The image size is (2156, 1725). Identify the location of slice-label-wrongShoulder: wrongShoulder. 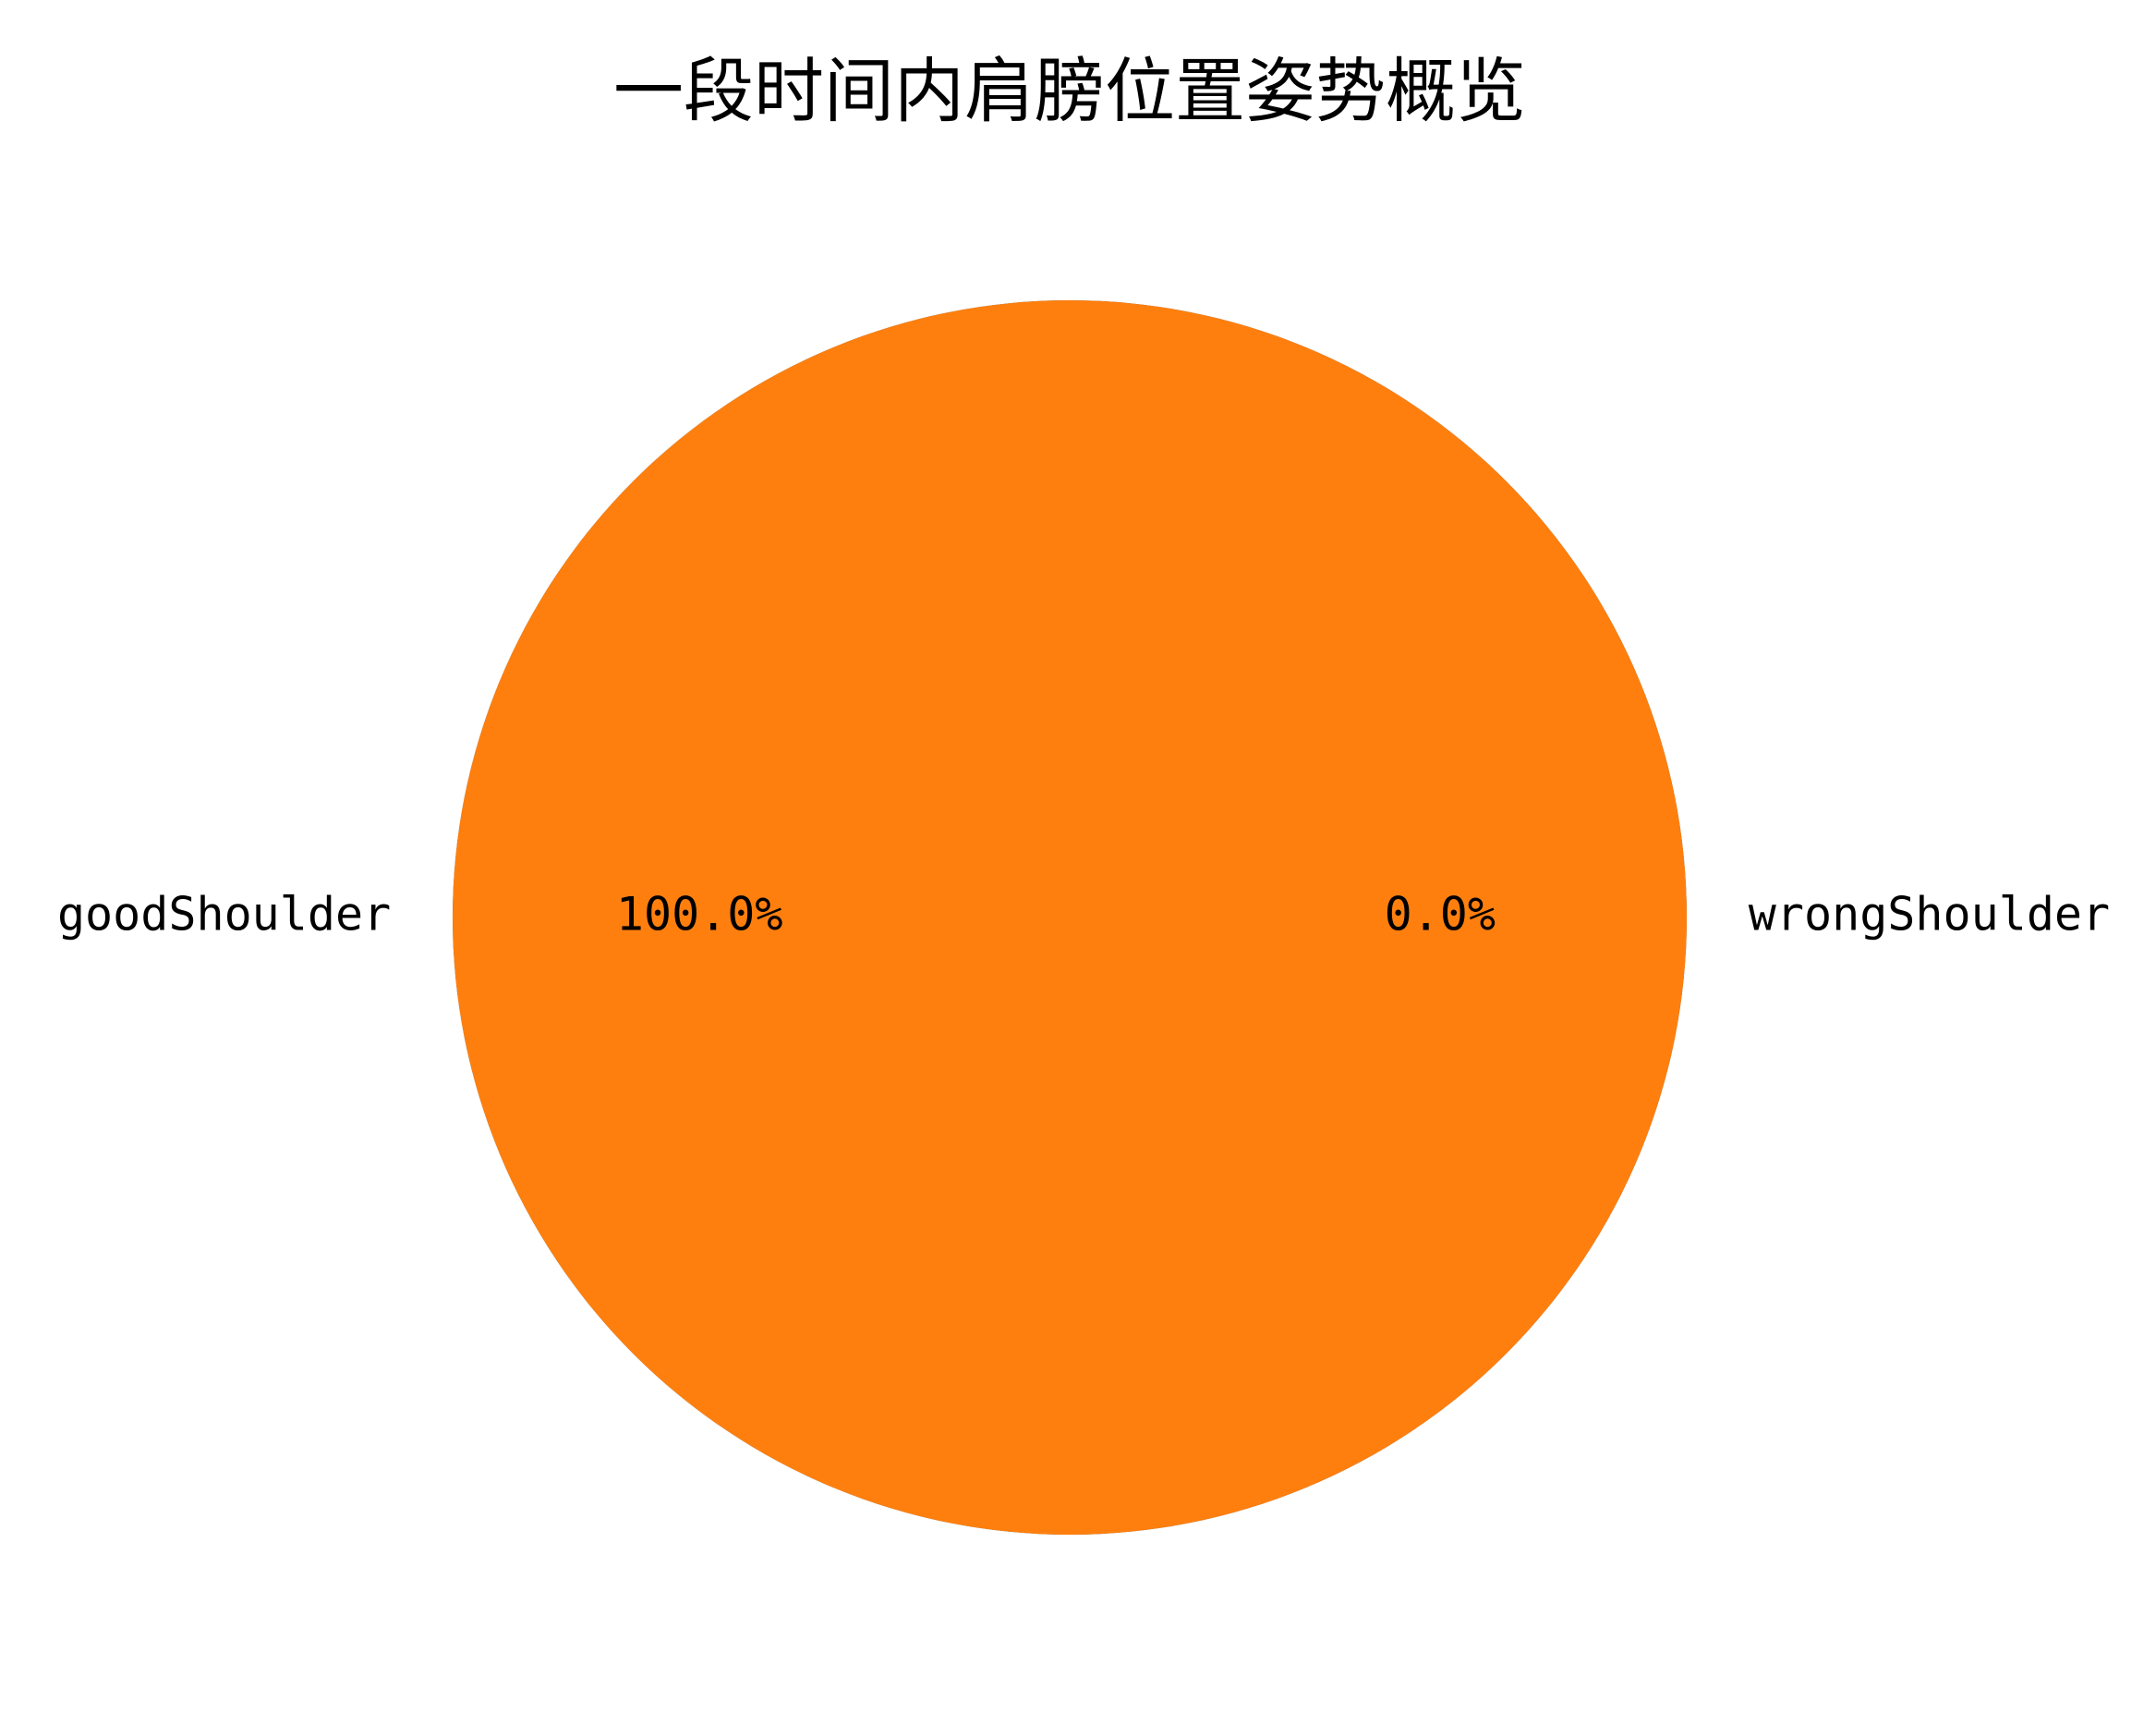
(1929, 915).